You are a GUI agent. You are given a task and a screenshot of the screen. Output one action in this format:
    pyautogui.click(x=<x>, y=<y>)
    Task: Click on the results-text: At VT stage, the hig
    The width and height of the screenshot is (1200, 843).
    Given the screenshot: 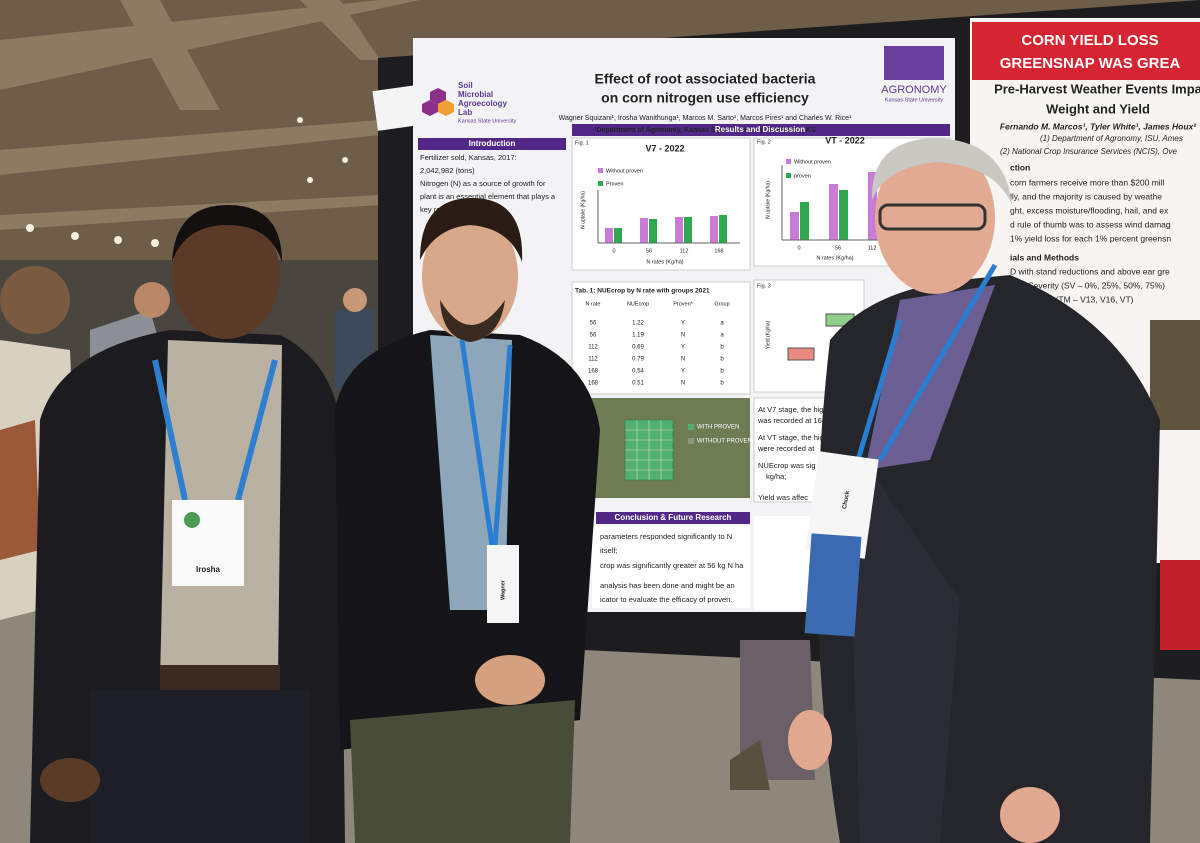 What is the action you would take?
    pyautogui.click(x=791, y=437)
    